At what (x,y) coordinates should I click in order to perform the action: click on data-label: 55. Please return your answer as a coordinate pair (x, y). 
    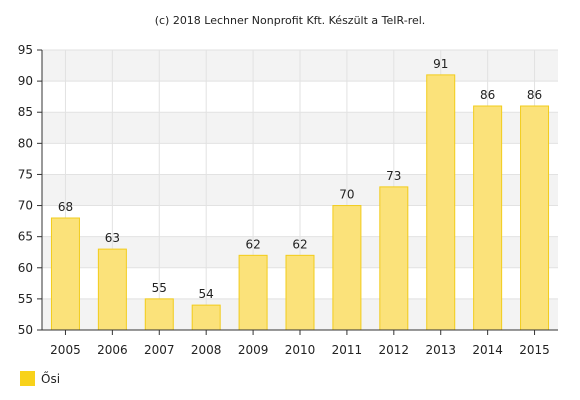
    Looking at the image, I should click on (159, 288).